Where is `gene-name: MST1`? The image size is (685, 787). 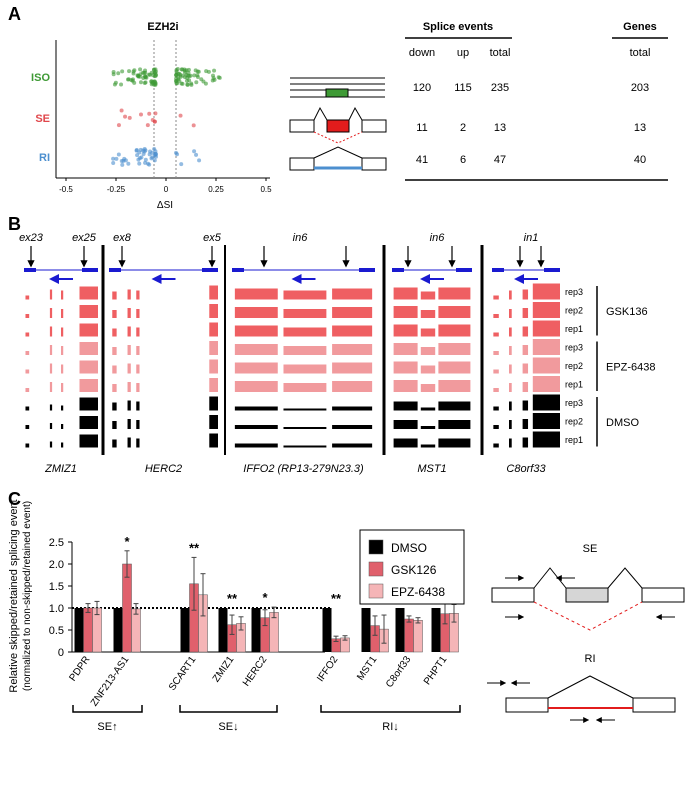
gene-name: MST1 is located at coordinates (431, 469).